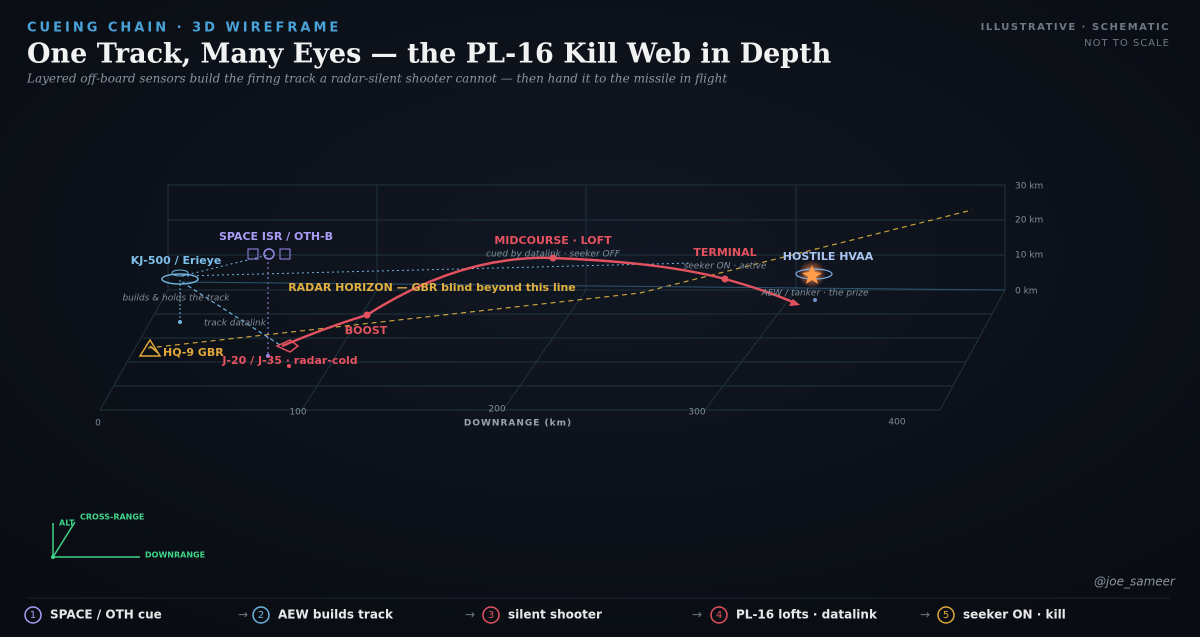  I want to click on step-number: 4, so click(719, 615).